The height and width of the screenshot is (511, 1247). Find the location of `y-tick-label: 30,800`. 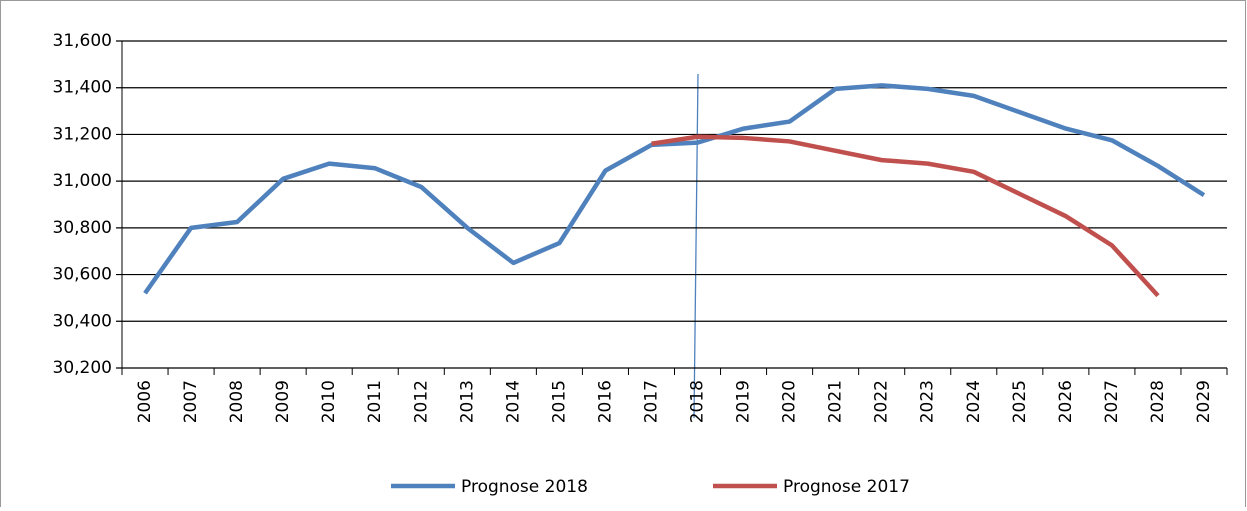

y-tick-label: 30,800 is located at coordinates (82, 228).